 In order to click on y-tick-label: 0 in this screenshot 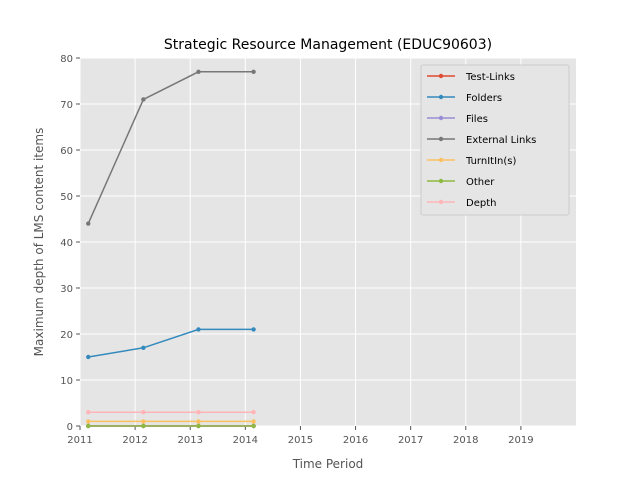, I will do `click(70, 427)`.